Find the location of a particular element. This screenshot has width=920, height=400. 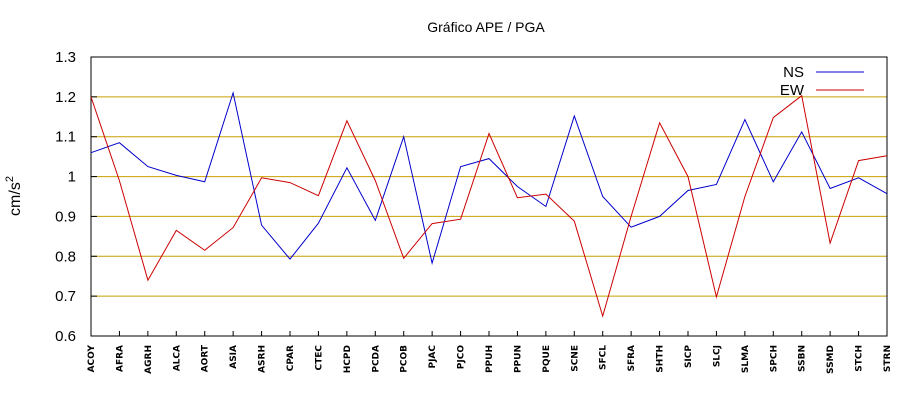

x-tick-label: SSMD is located at coordinates (831, 359).